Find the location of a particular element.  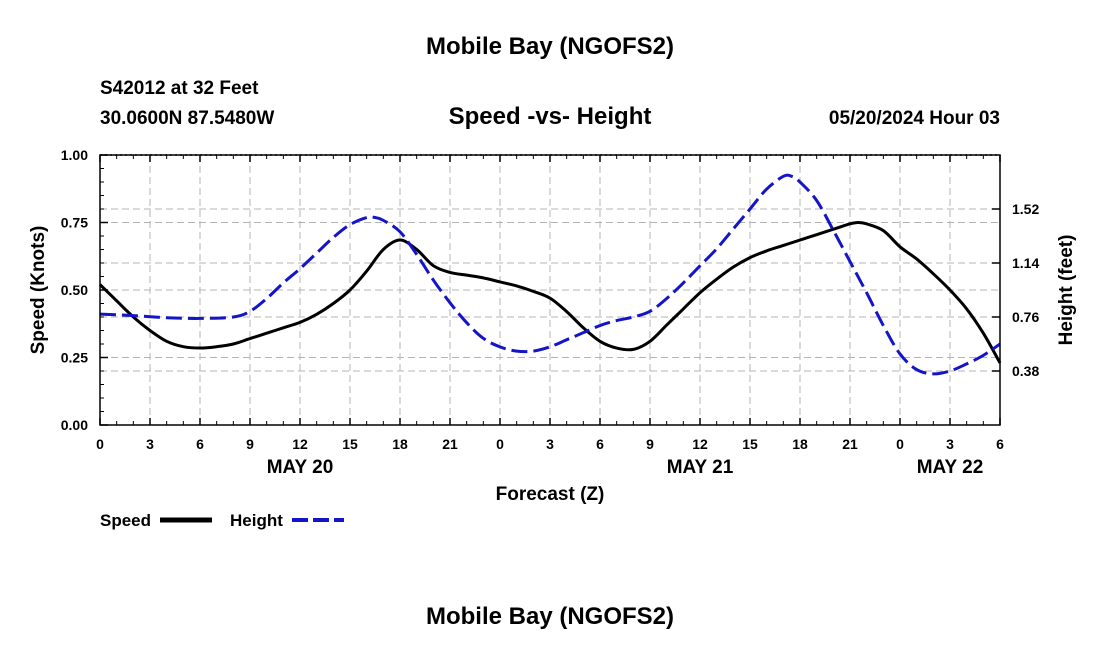

x-axis-title: Forecast (Z) is located at coordinates (550, 494).